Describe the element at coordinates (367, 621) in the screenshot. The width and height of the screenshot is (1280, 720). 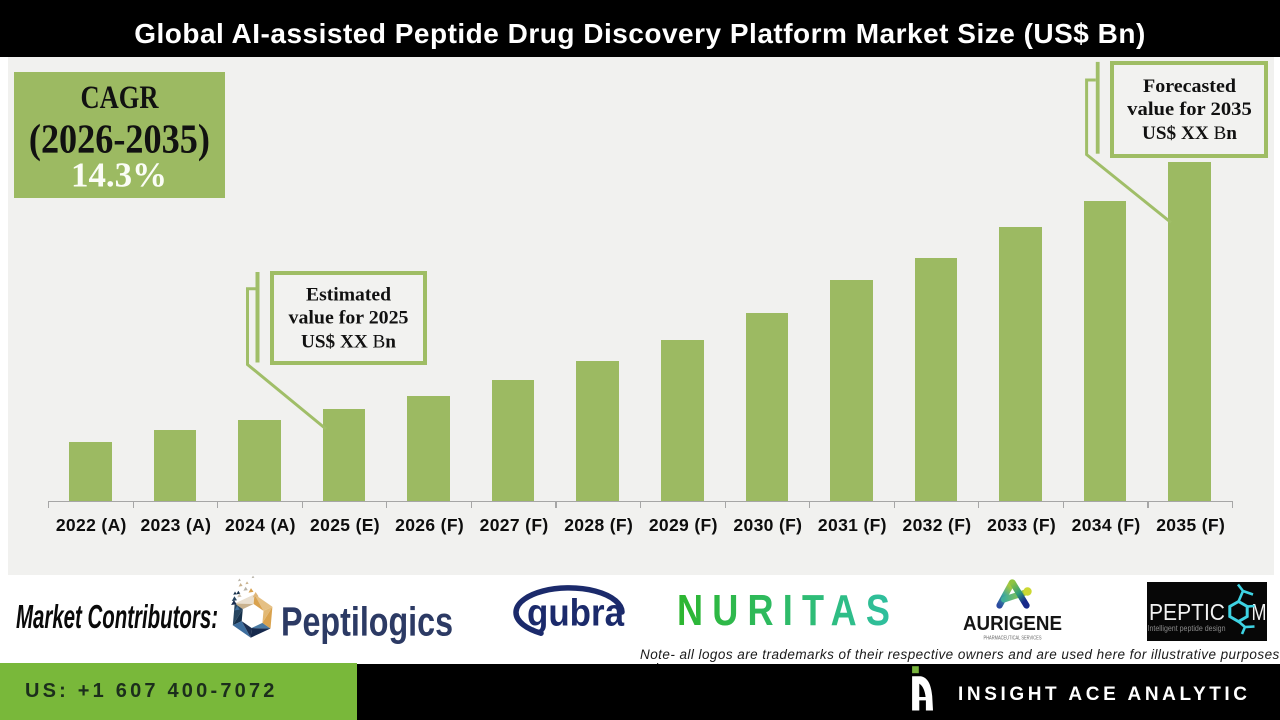
I see `svg-text: Peptilogics` at that location.